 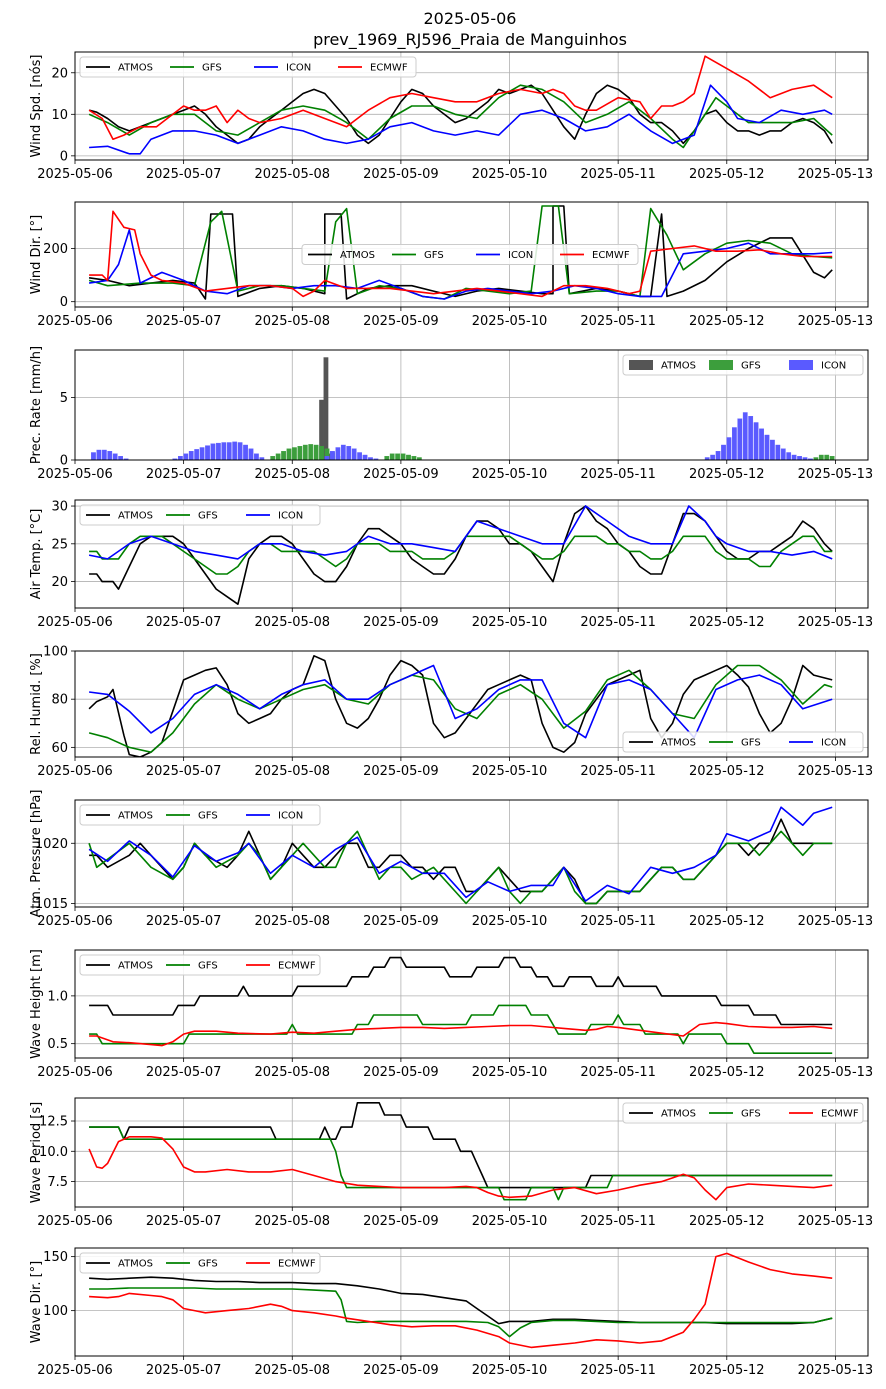 I want to click on y-tick-label: 100, so click(x=55, y=652).